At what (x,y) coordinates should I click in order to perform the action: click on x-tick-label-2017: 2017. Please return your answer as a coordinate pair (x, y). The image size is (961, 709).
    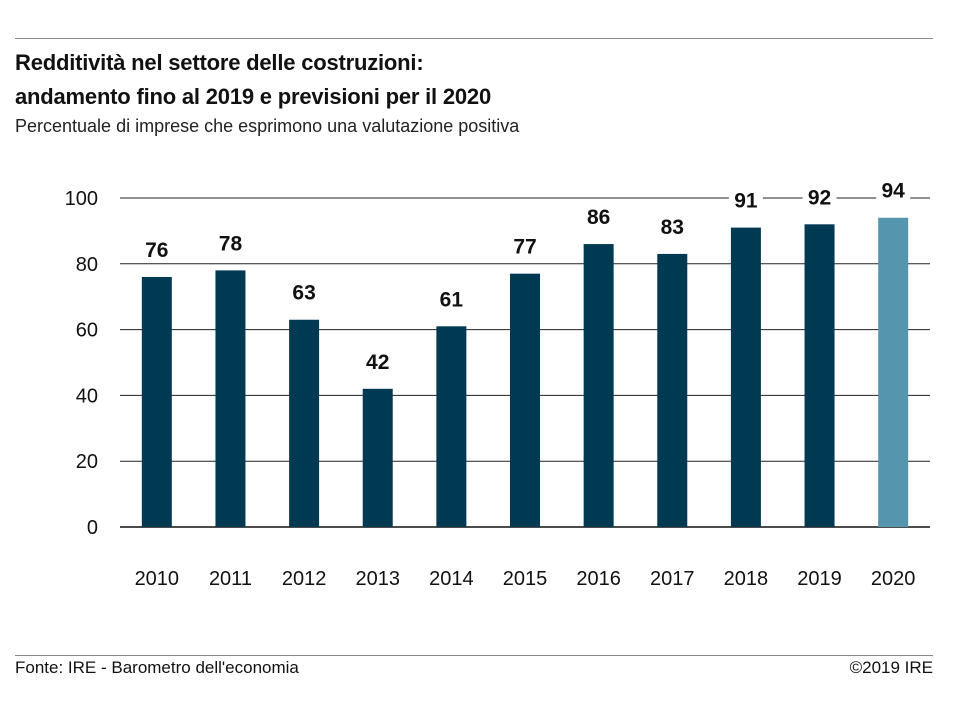
    Looking at the image, I should click on (672, 579).